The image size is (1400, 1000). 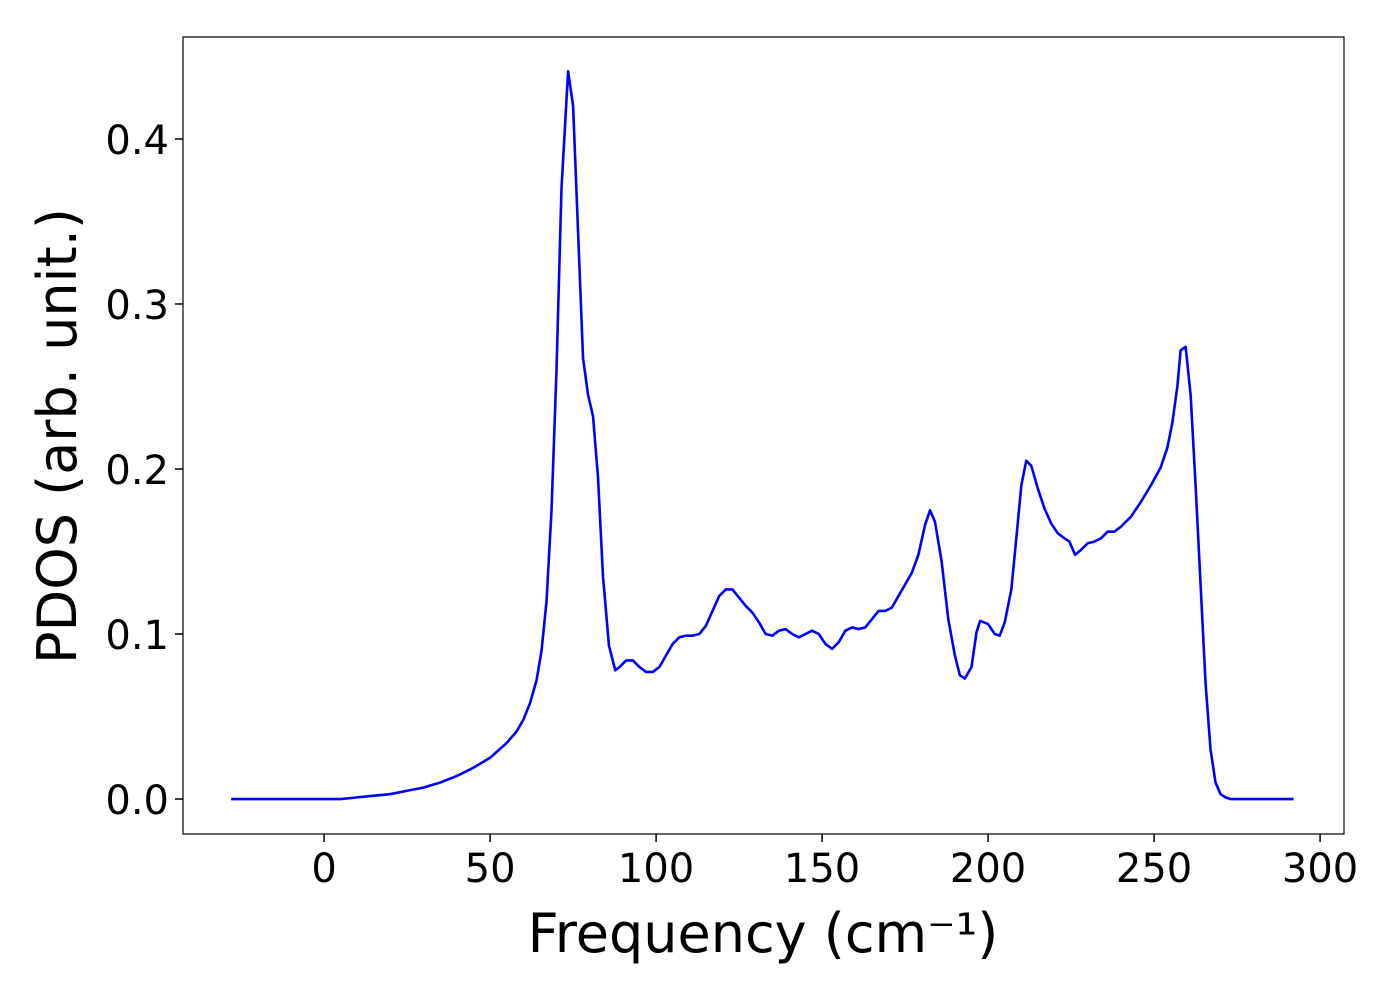 I want to click on y-tick-label: 0.2, so click(x=137, y=471).